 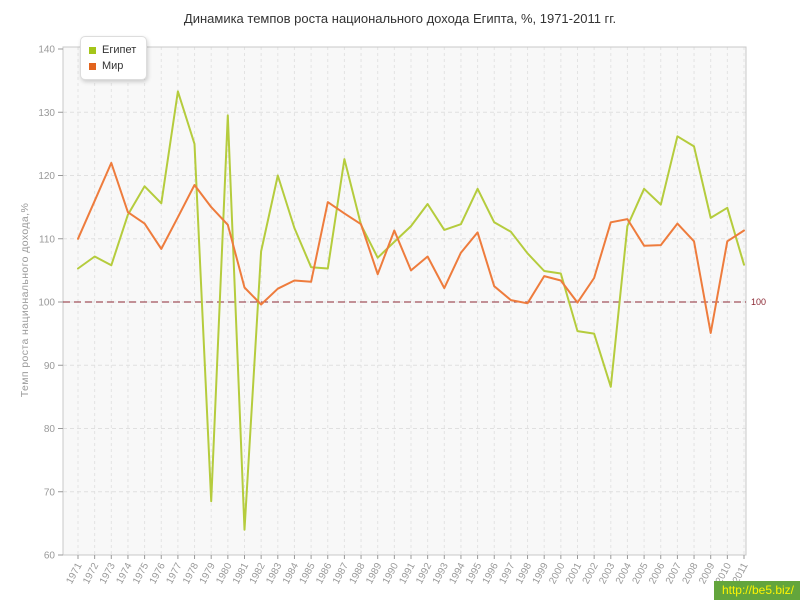 I want to click on watermark-link: http://be5.biz/, so click(x=756, y=590).